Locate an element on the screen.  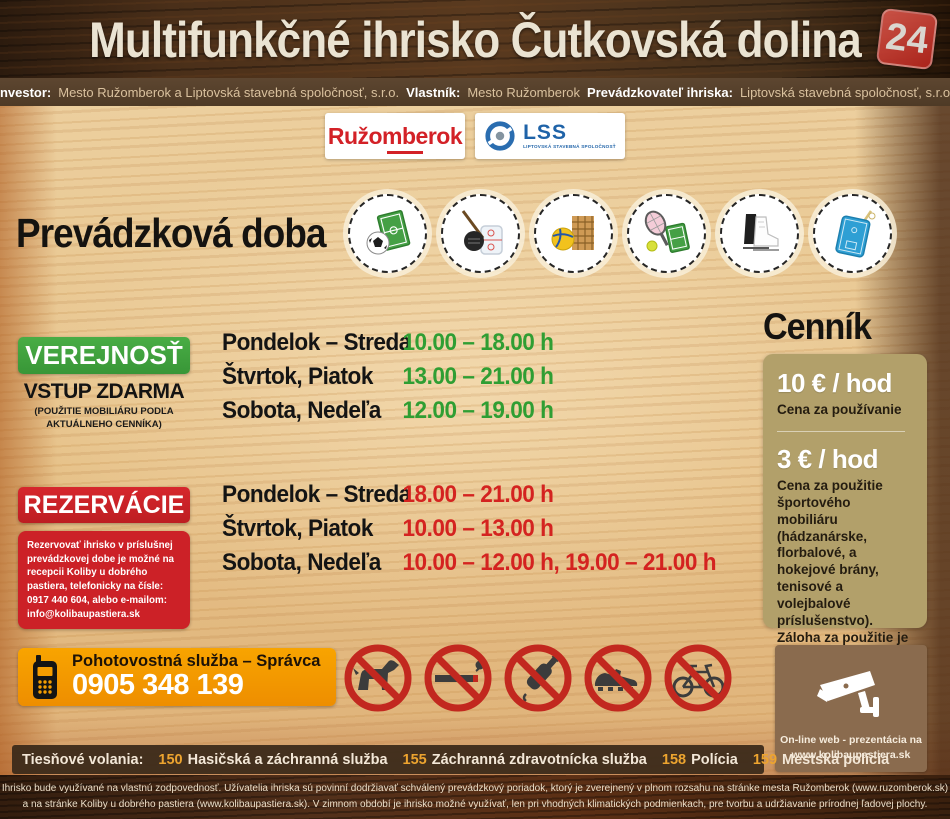
page-title: Multifunkčné ihrisko Čutkovská dolina is located at coordinates (475, 40).